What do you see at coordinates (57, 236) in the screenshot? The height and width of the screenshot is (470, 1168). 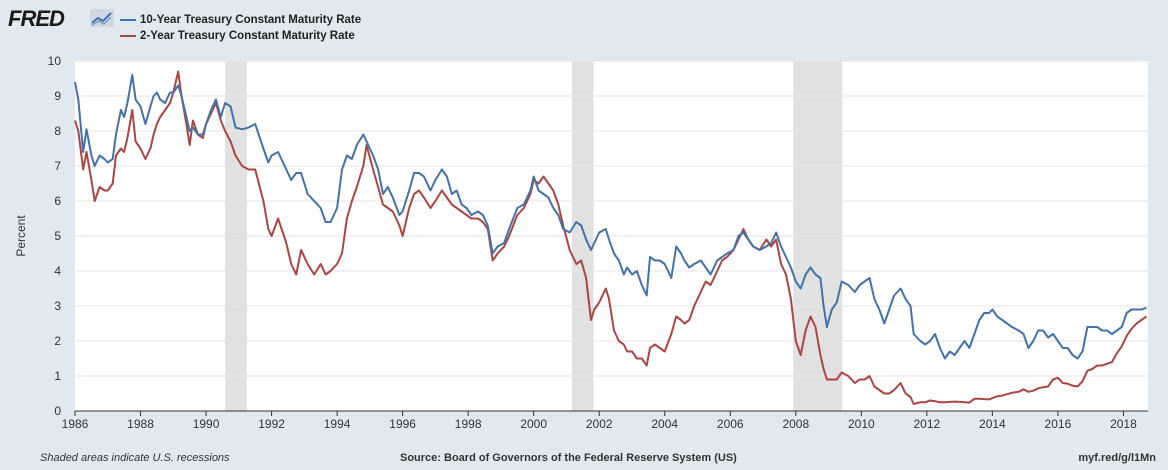 I see `y-tick-label-5: 5` at bounding box center [57, 236].